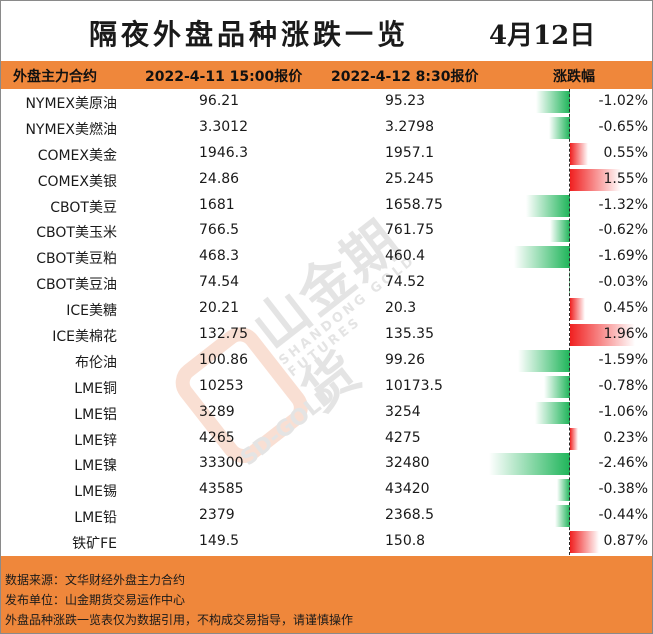 Image resolution: width=653 pixels, height=634 pixels. I want to click on contract-name: CBOT美豆, so click(83, 207).